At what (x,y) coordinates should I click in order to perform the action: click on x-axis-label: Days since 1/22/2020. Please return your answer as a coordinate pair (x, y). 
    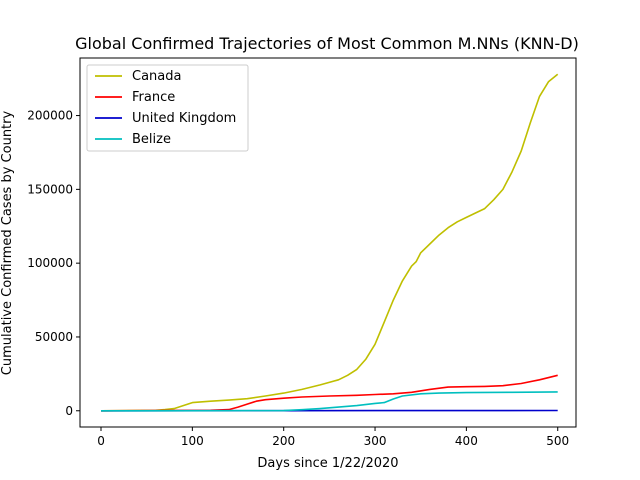
    Looking at the image, I should click on (327, 463).